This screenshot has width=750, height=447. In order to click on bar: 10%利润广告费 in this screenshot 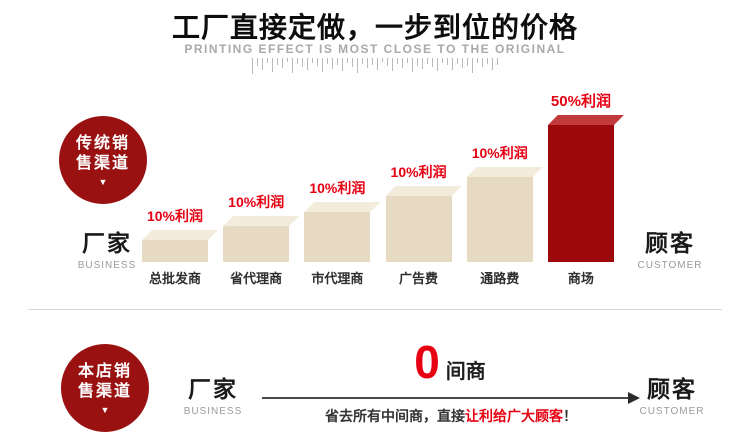, I will do `click(423, 225)`.